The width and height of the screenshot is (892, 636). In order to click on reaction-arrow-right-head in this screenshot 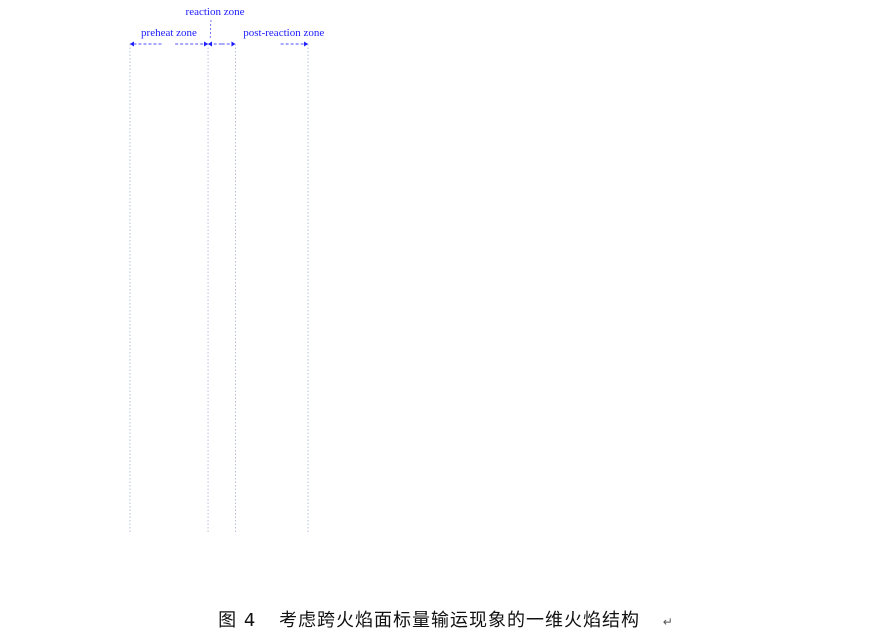, I will do `click(233, 44)`.